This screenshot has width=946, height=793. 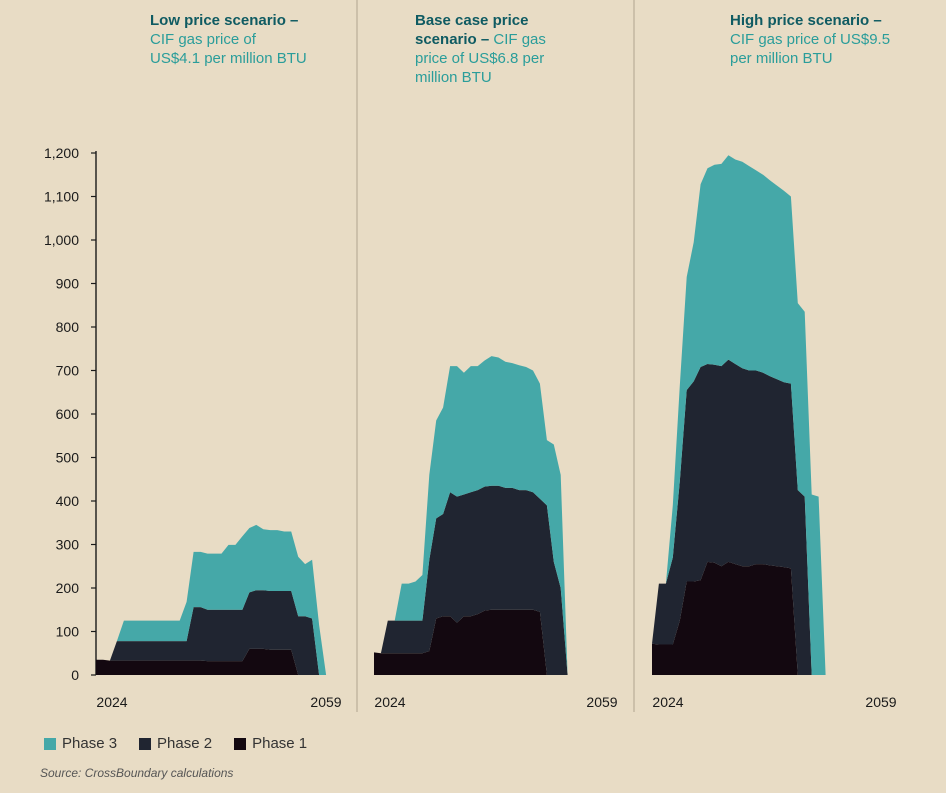 I want to click on legend-label-phase-3: Phase 3, so click(x=90, y=743).